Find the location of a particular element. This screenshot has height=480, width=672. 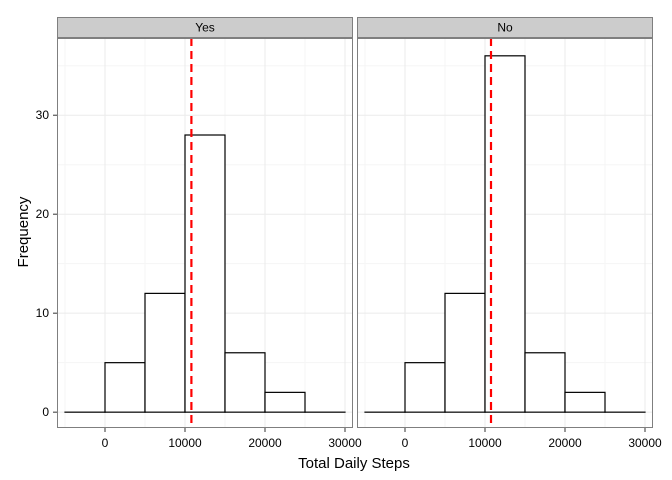

y-tick-label: 0 is located at coordinates (45, 412).